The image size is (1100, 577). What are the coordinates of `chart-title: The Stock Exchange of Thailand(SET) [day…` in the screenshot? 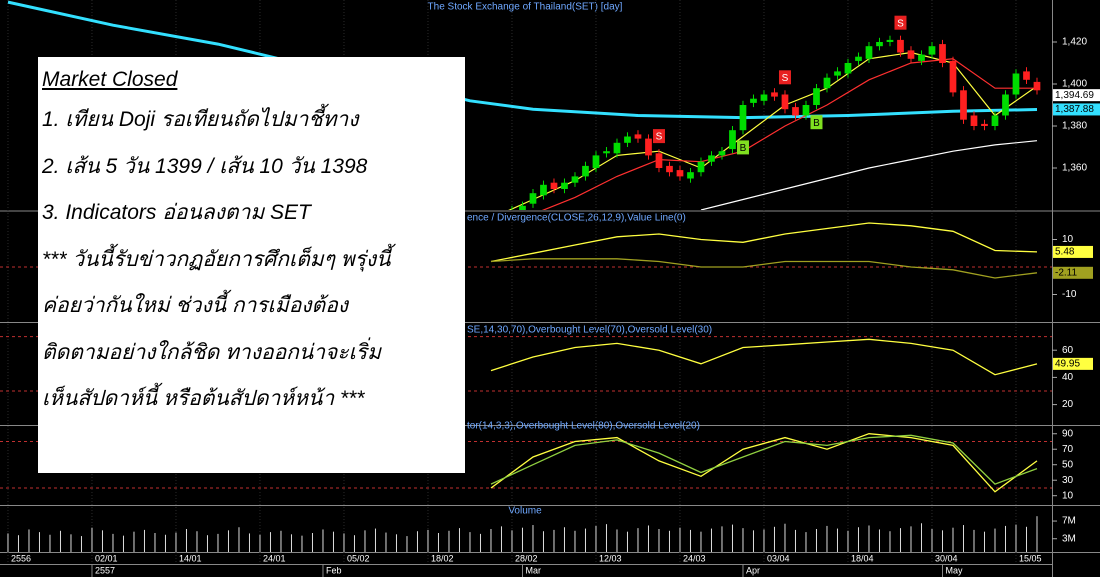 It's located at (525, 7).